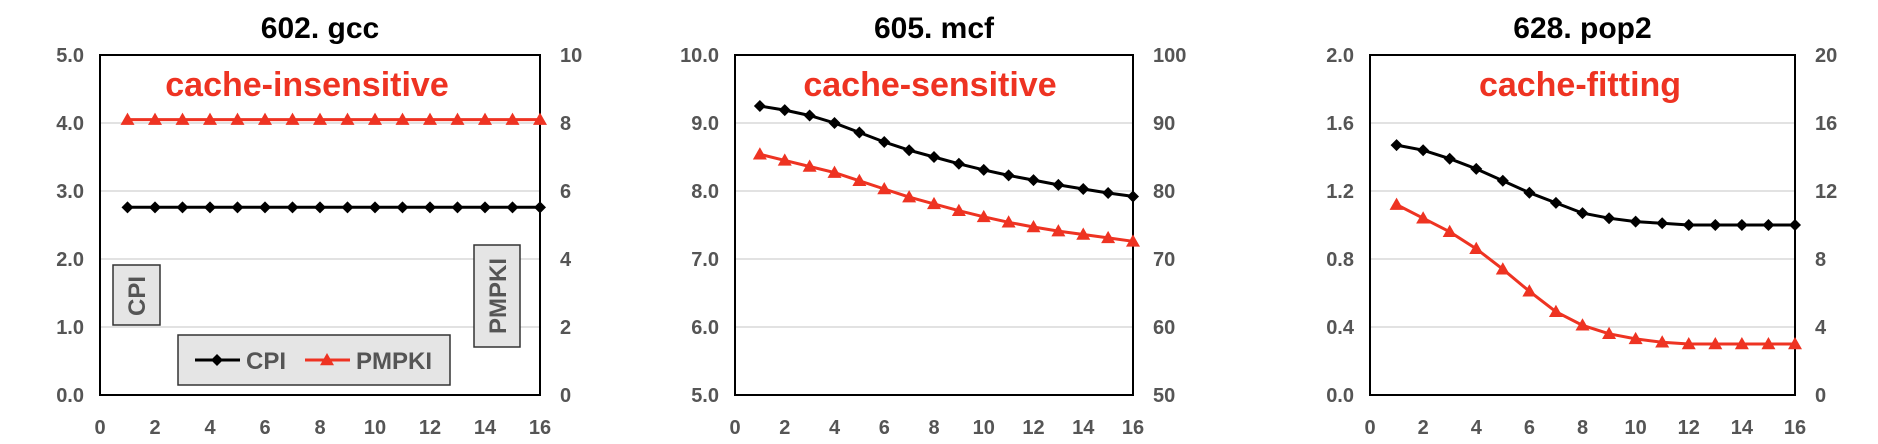  What do you see at coordinates (946, 151) in the screenshot?
I see `series-line-cpi` at bounding box center [946, 151].